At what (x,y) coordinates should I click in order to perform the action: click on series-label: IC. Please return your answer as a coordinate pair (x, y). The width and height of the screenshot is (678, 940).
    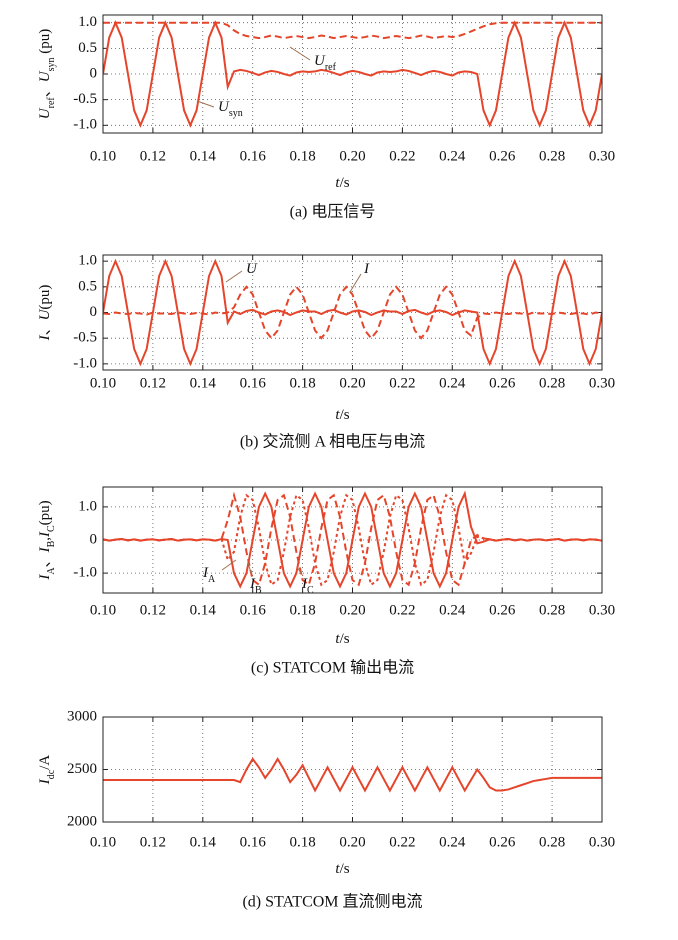
    Looking at the image, I should click on (307, 585).